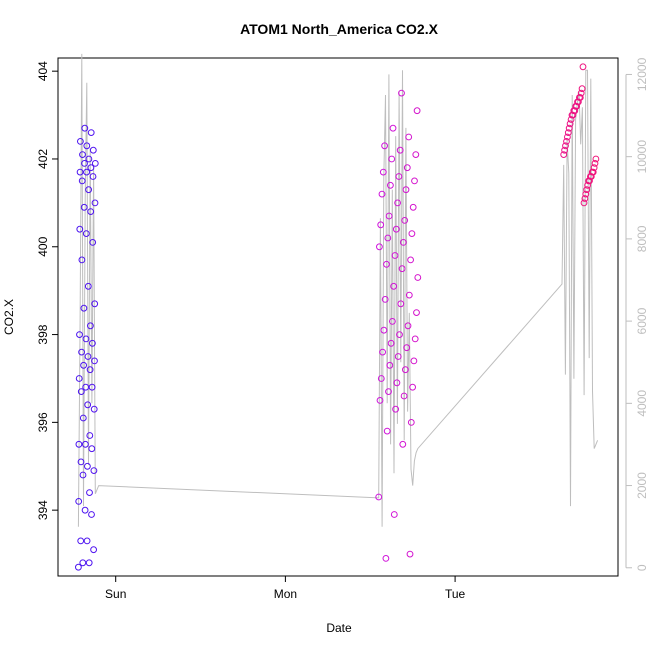  I want to click on x-tick-label: Tue, so click(455, 594).